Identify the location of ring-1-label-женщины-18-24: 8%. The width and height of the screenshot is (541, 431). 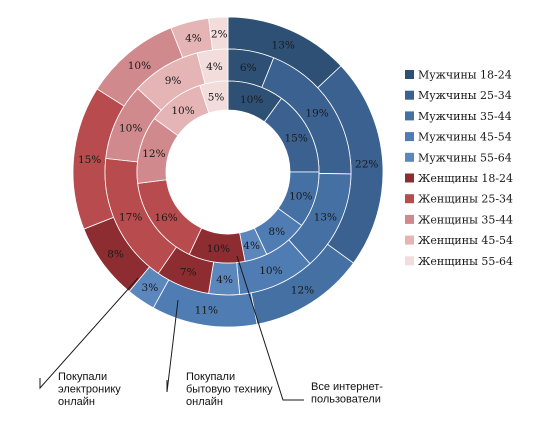
(115, 255).